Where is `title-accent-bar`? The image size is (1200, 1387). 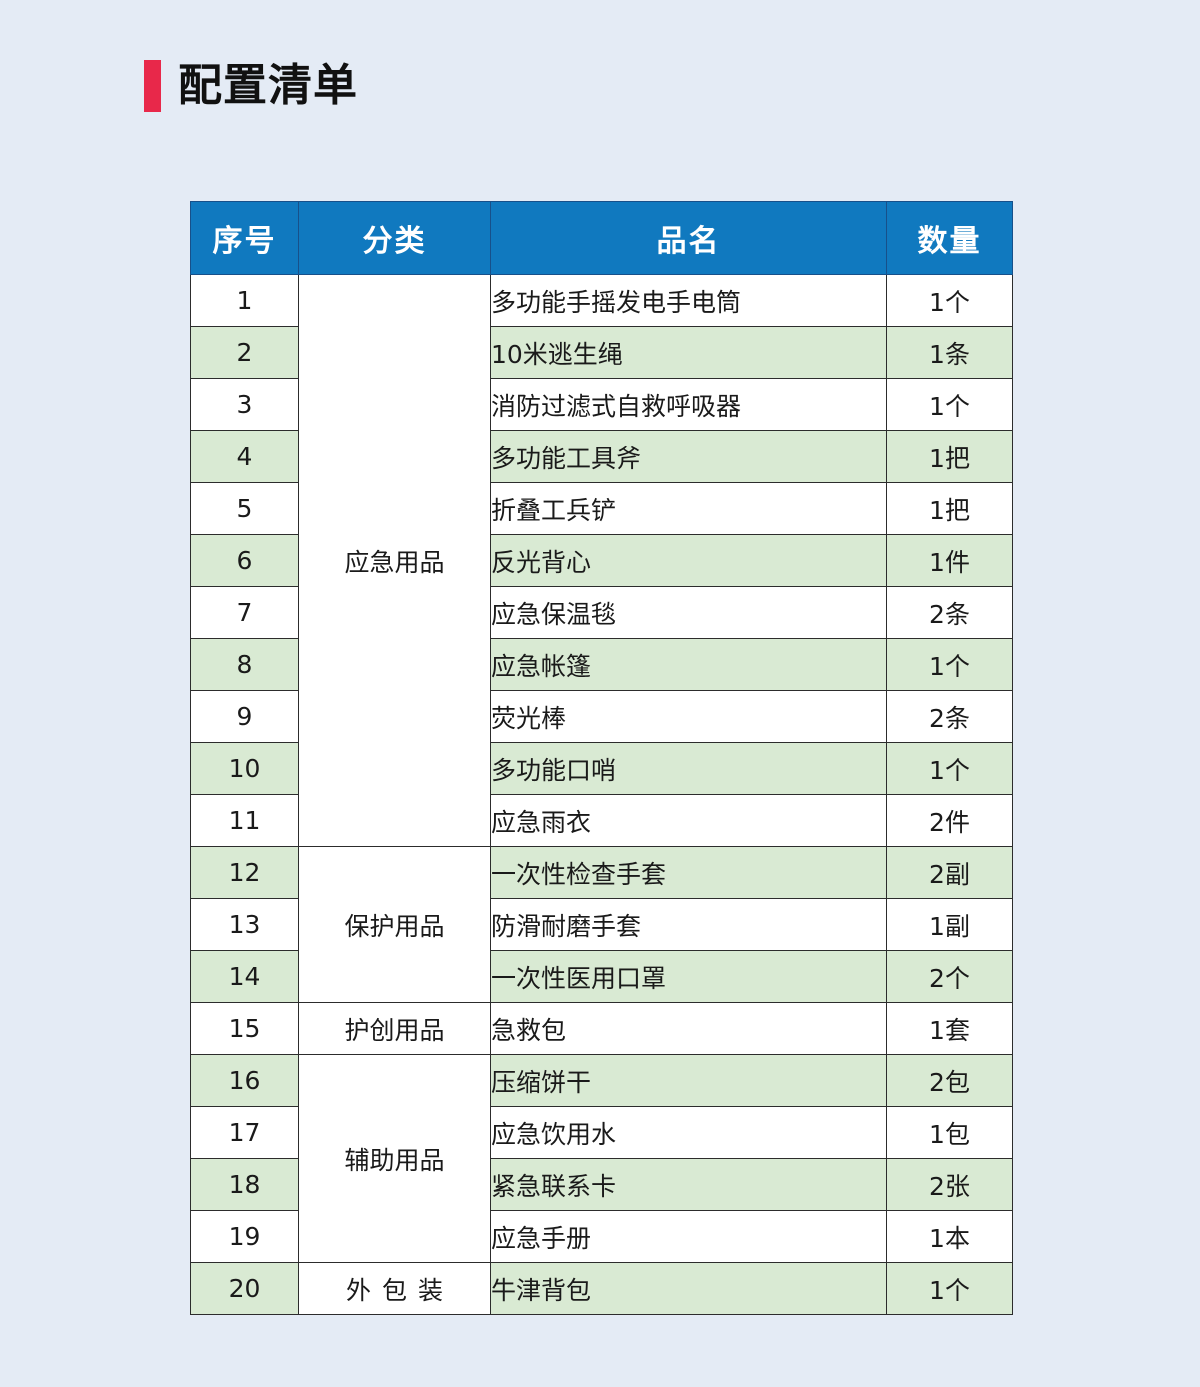 title-accent-bar is located at coordinates (152, 86).